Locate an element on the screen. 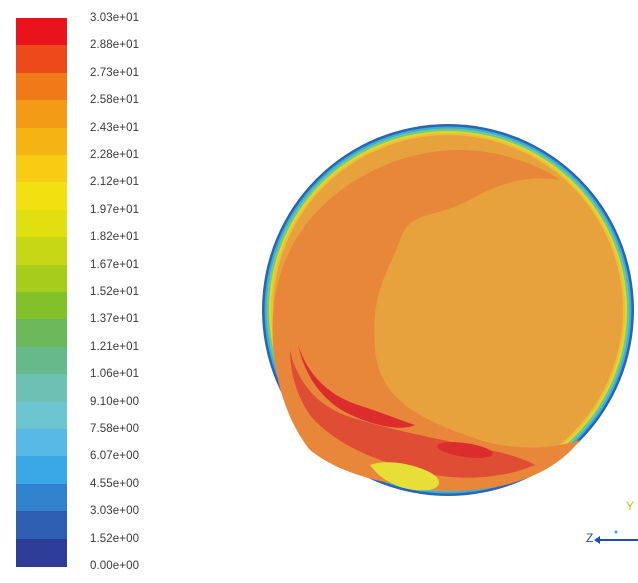  contour-region-hot is located at coordinates (412, 414).